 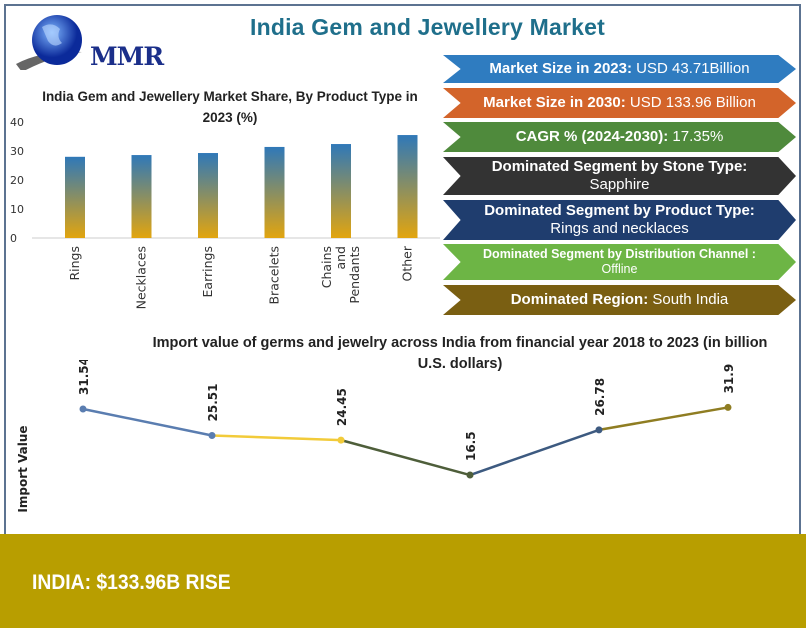 I want to click on highlight-arrow: Market Size in 2030: USD 133.96 Billion, so click(x=619, y=103).